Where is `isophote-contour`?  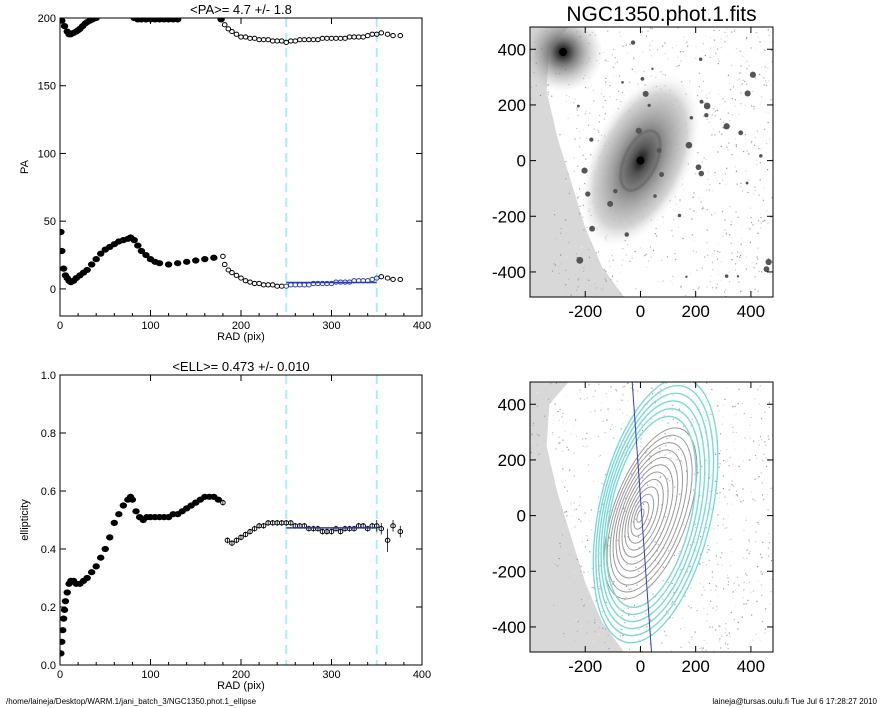 isophote-contour is located at coordinates (647, 514).